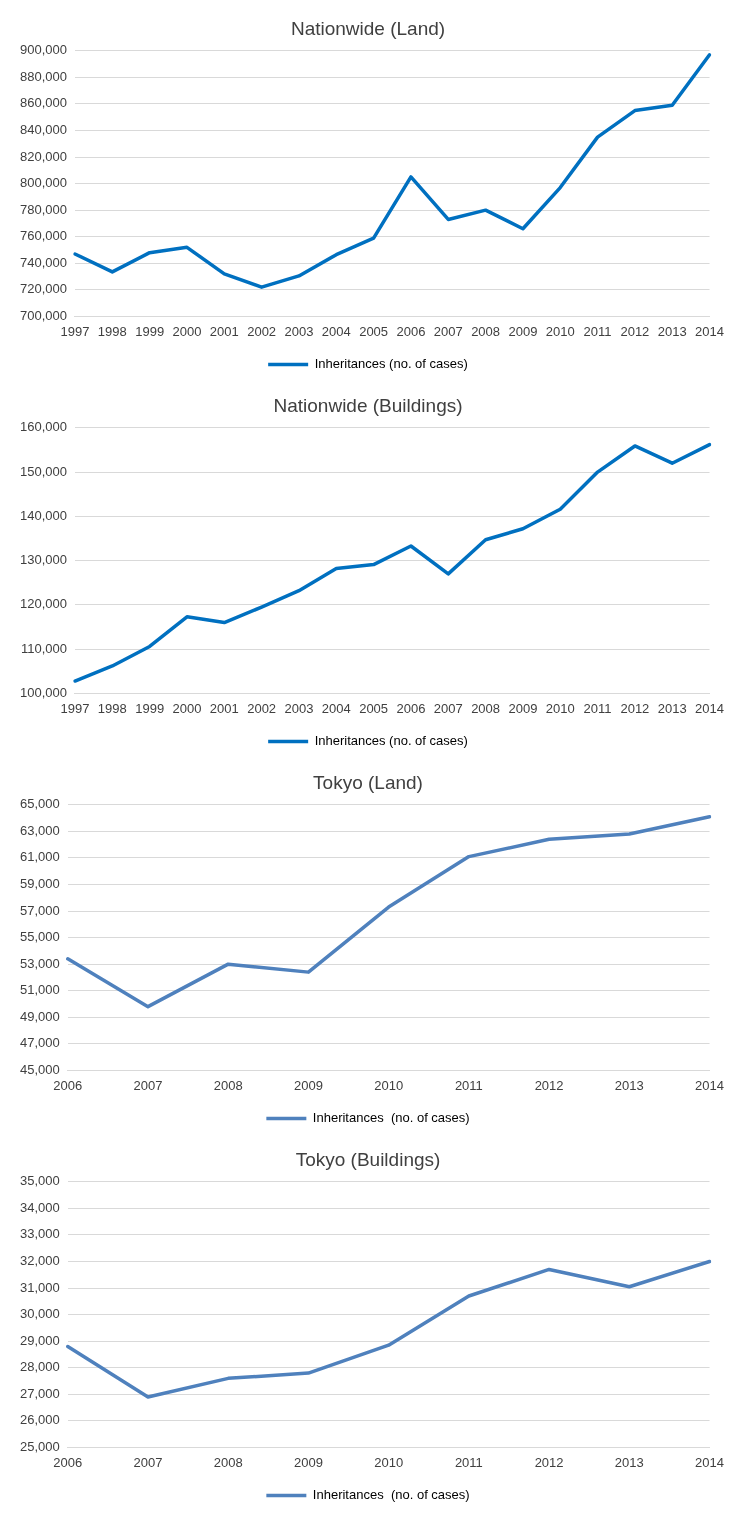 This screenshot has height=1525, width=740. Describe the element at coordinates (40, 804) in the screenshot. I see `y-tick-label: 65,000` at that location.